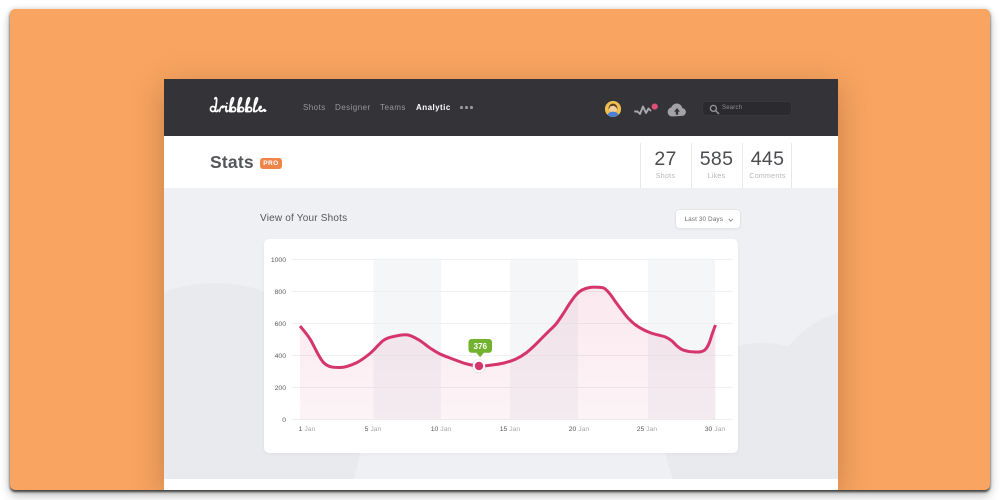 This screenshot has height=500, width=1000. What do you see at coordinates (281, 292) in the screenshot?
I see `svg-text: 800` at bounding box center [281, 292].